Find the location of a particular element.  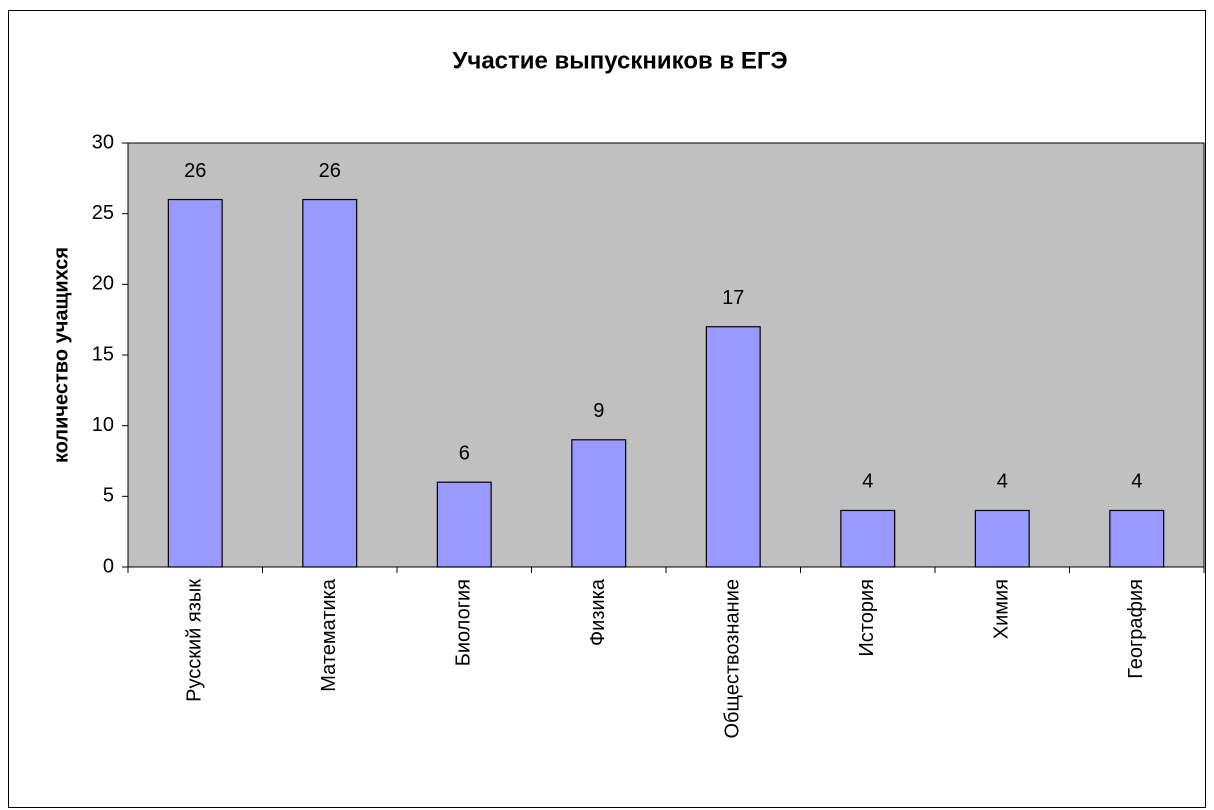

x-tick-label: Обществознание is located at coordinates (733, 659).